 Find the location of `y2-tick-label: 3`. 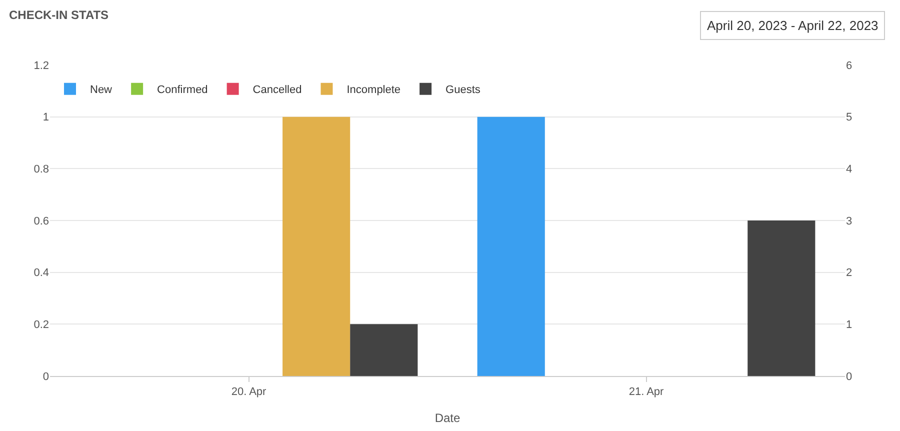

y2-tick-label: 3 is located at coordinates (849, 221).